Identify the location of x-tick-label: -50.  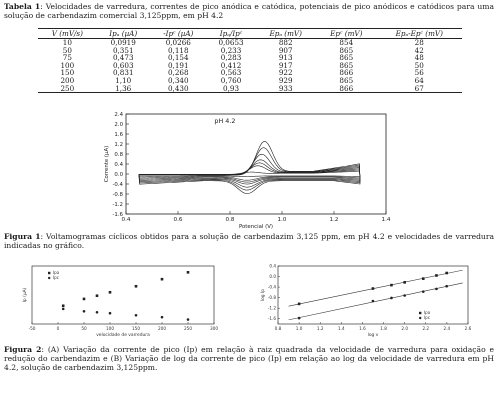
(32, 328).